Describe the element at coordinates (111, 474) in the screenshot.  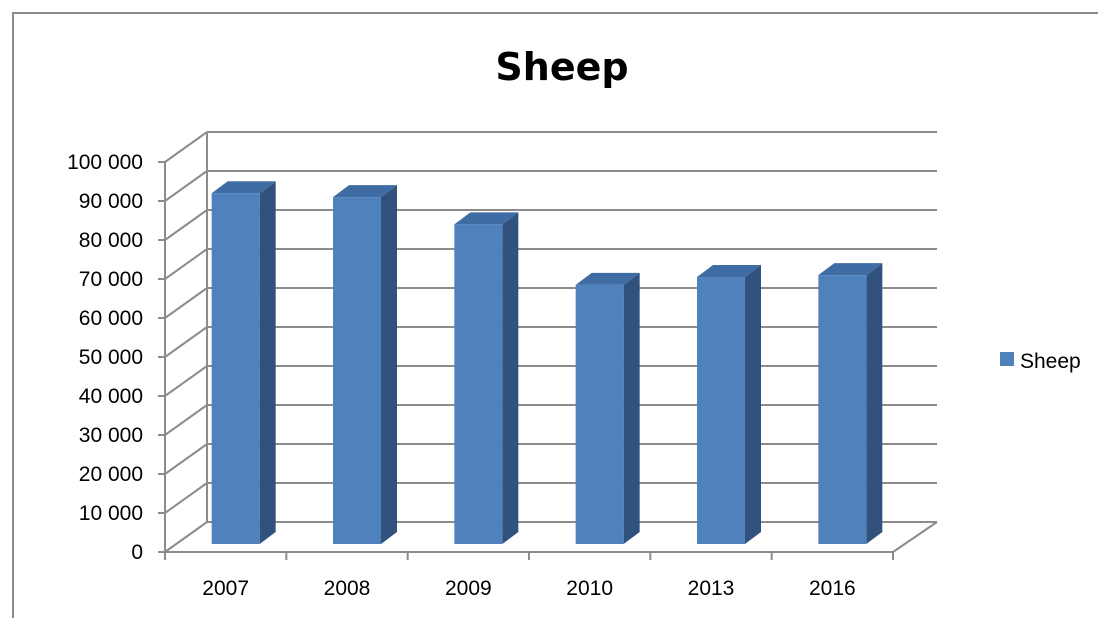
I see `y-tick-label: 20 000` at that location.